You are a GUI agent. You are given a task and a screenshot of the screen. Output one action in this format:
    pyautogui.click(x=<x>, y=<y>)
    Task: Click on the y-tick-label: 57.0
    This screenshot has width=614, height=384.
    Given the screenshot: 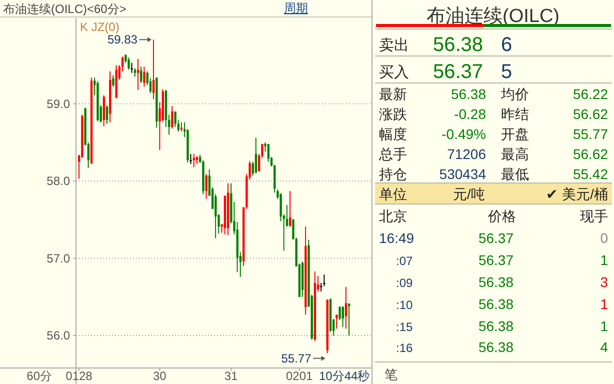 What is the action you would take?
    pyautogui.click(x=58, y=258)
    